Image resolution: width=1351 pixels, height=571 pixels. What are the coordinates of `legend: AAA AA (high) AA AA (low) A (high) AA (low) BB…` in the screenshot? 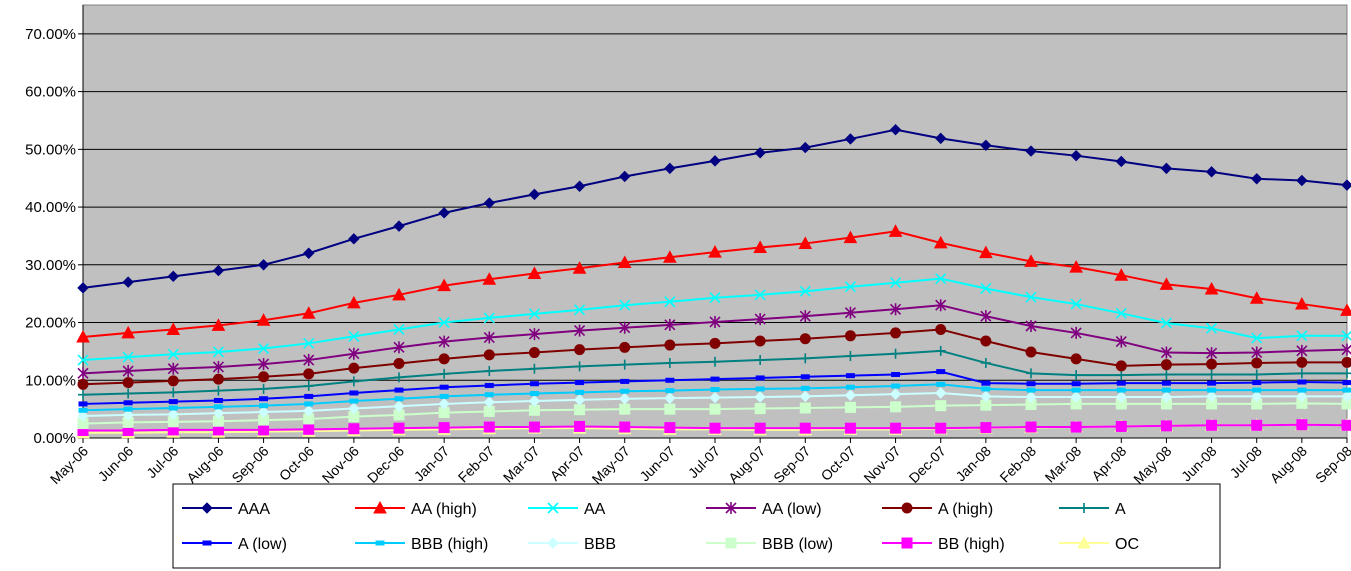 It's located at (696, 526).